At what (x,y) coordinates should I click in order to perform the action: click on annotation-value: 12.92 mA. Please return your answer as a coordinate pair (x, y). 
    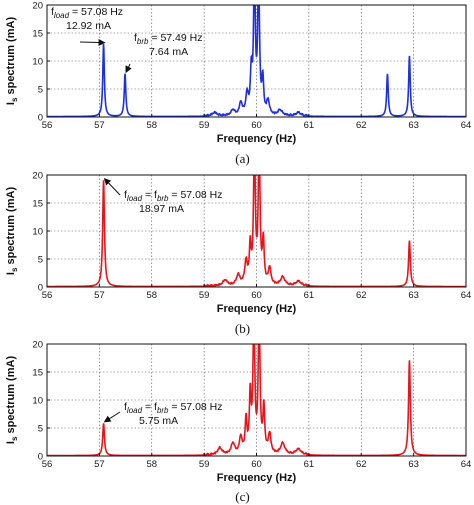
    Looking at the image, I should click on (88, 26).